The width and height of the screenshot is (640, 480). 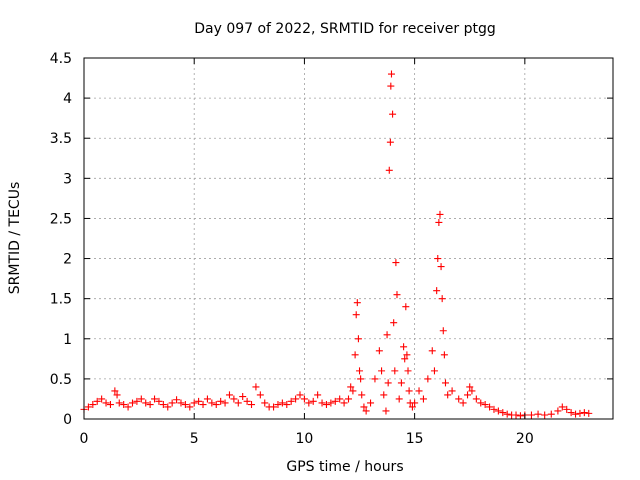 What do you see at coordinates (67, 340) in the screenshot?
I see `y-tick-label: 1` at bounding box center [67, 340].